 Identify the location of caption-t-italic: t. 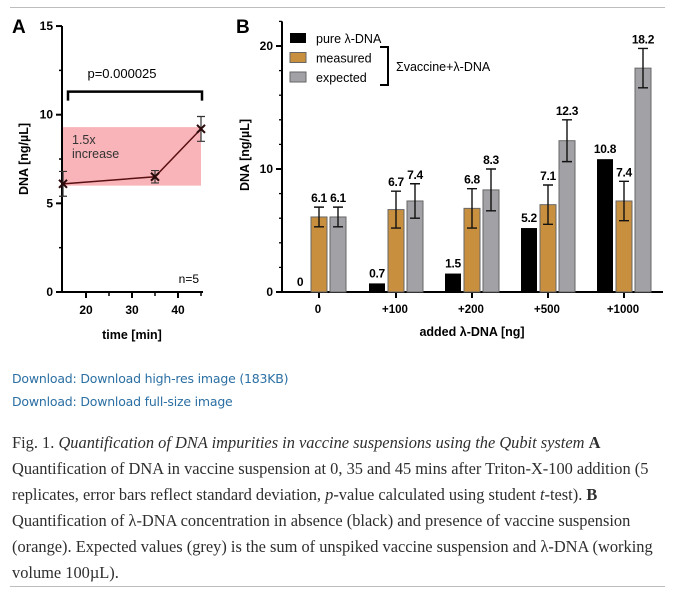
(542, 494).